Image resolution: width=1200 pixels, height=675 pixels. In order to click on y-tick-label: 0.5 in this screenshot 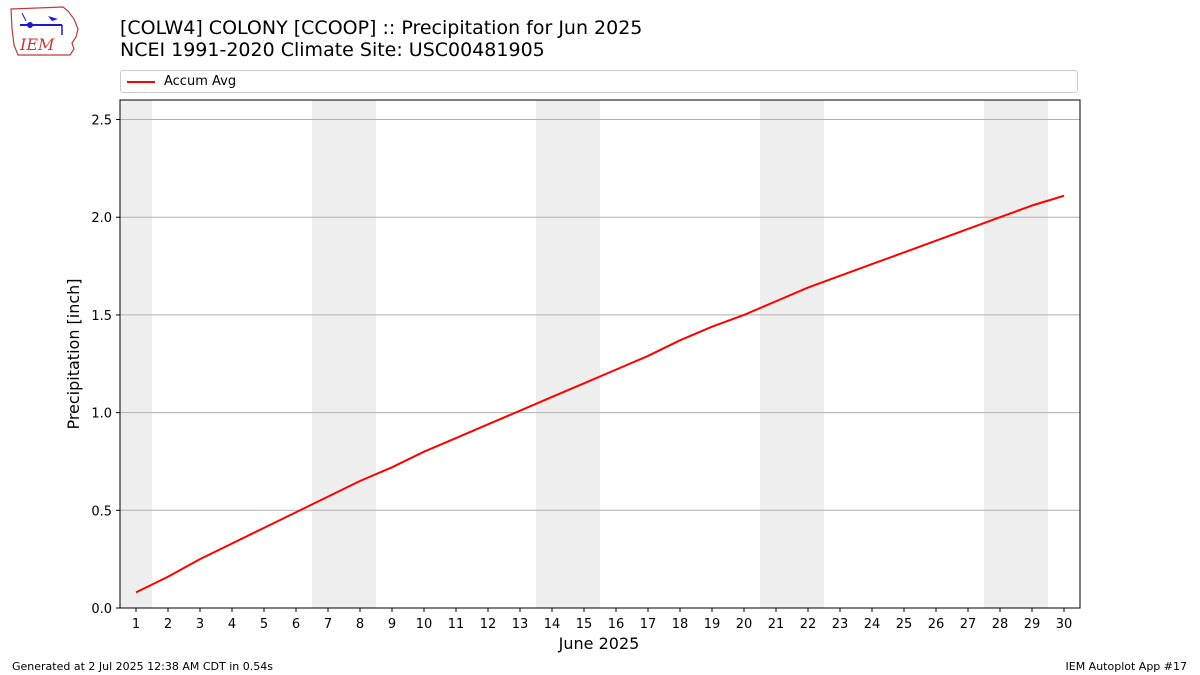, I will do `click(101, 511)`.